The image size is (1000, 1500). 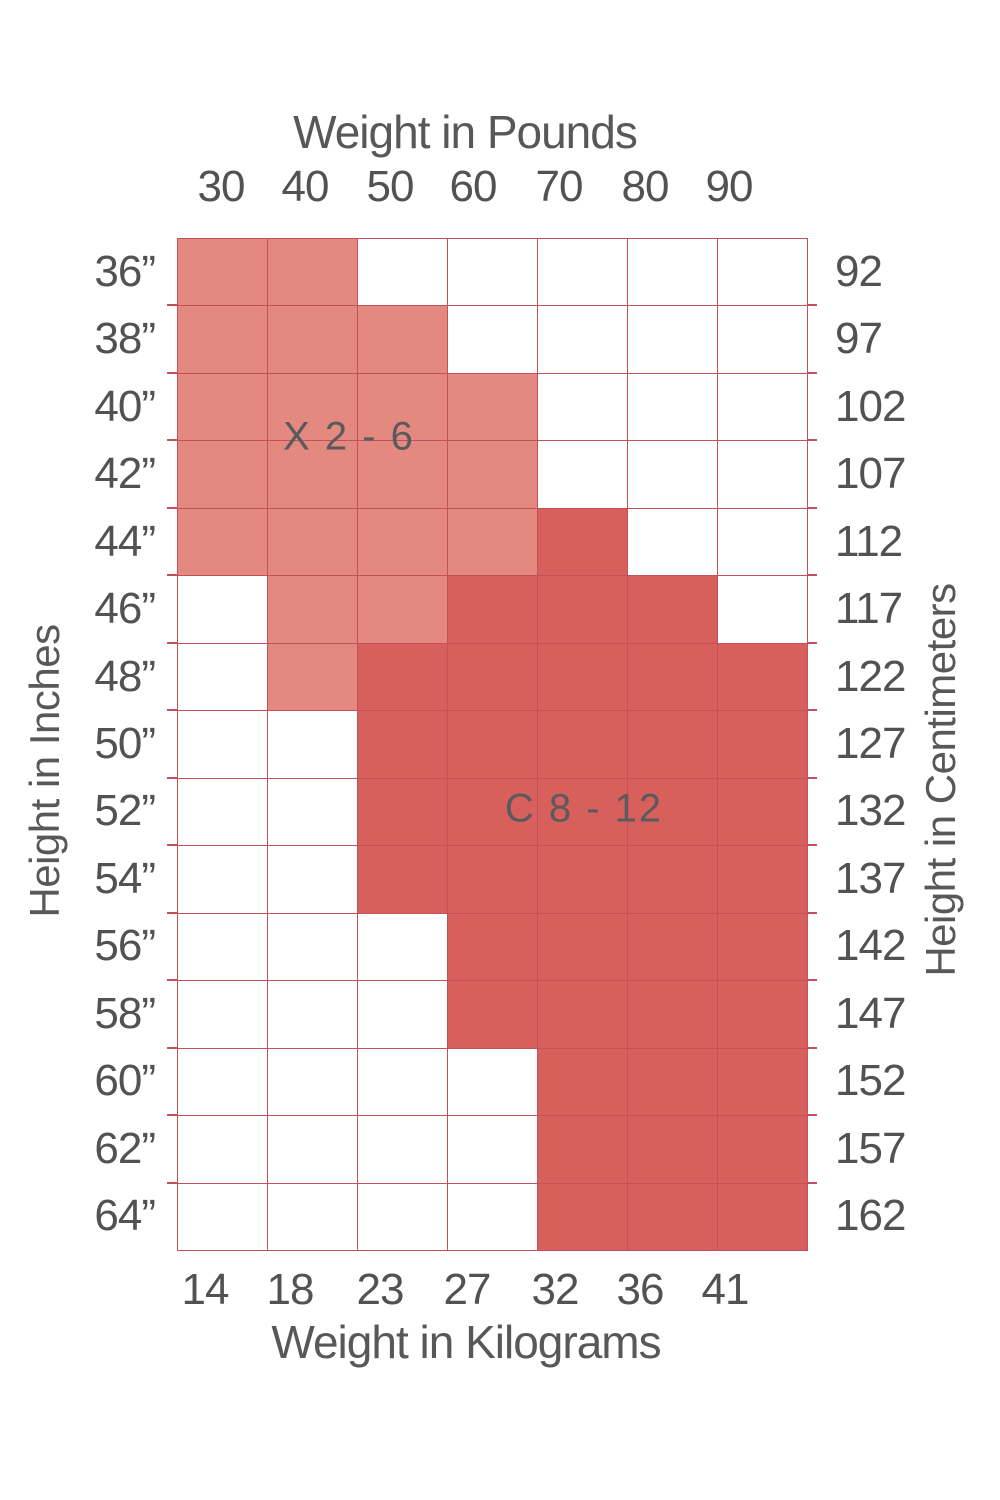 What do you see at coordinates (349, 436) in the screenshot?
I see `region-label-x-2-6: X 2 - 6` at bounding box center [349, 436].